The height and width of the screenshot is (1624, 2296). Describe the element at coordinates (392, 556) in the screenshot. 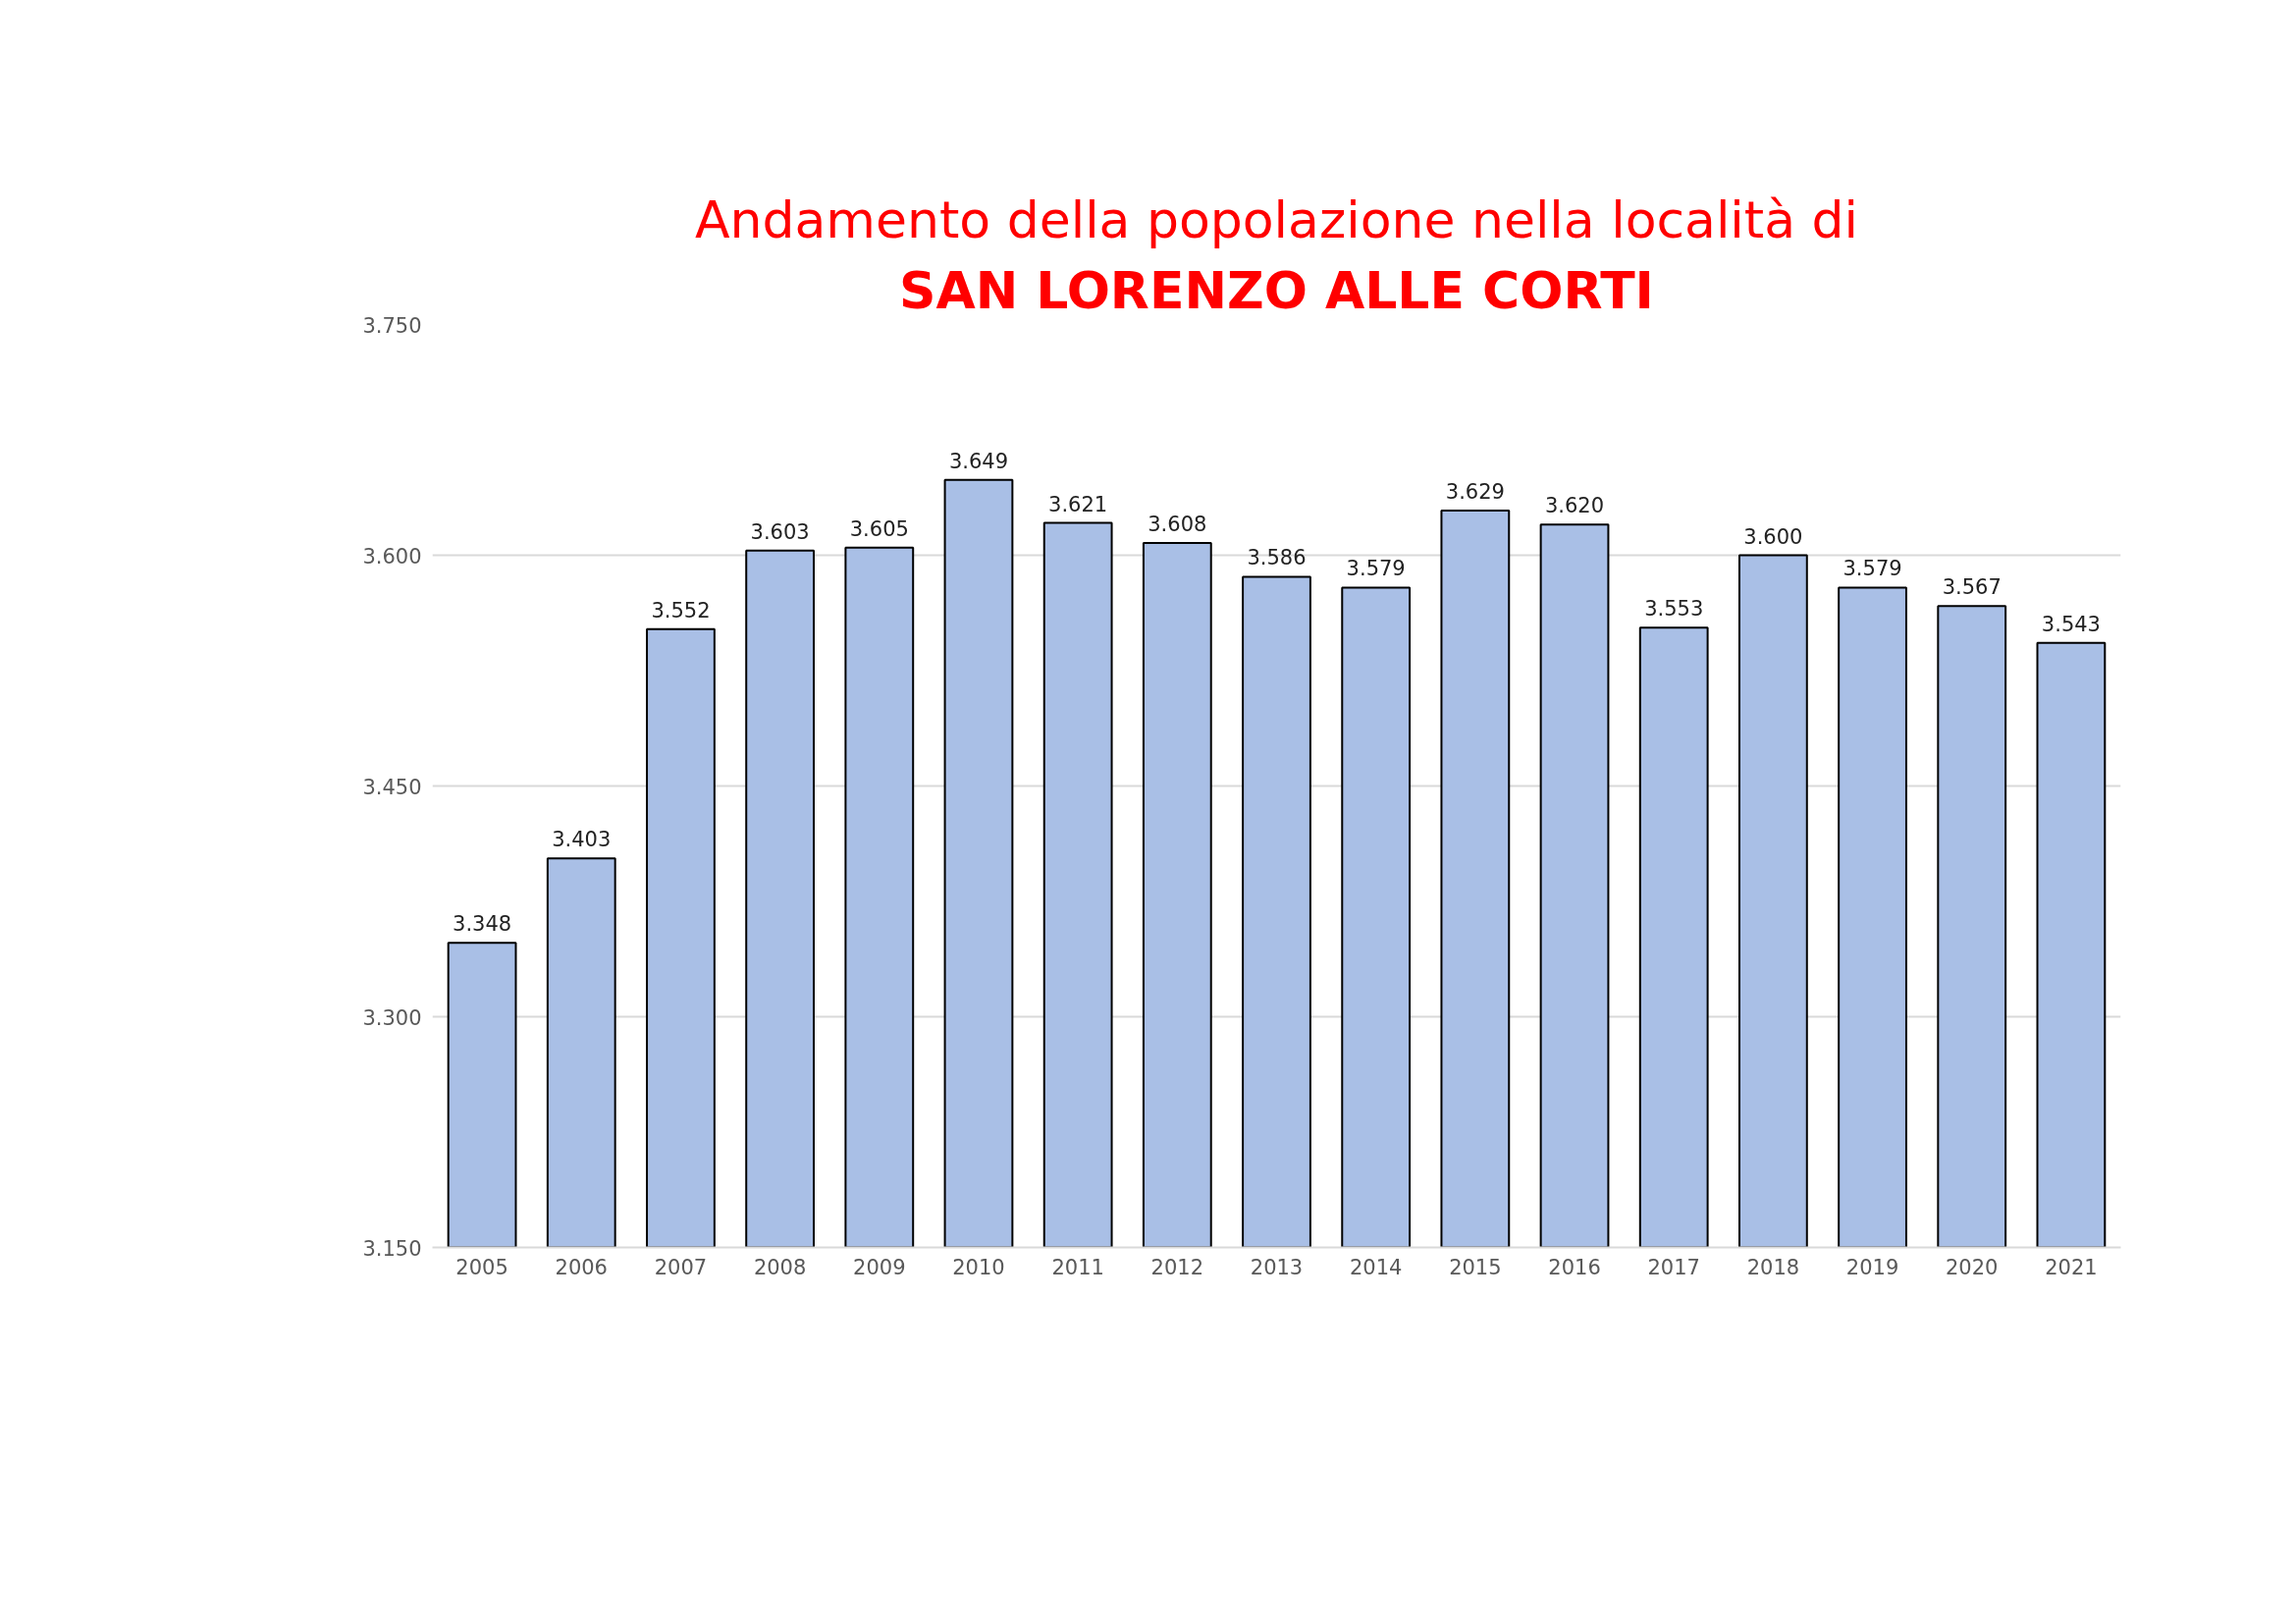

I see `y-tick-label: 3.600` at that location.